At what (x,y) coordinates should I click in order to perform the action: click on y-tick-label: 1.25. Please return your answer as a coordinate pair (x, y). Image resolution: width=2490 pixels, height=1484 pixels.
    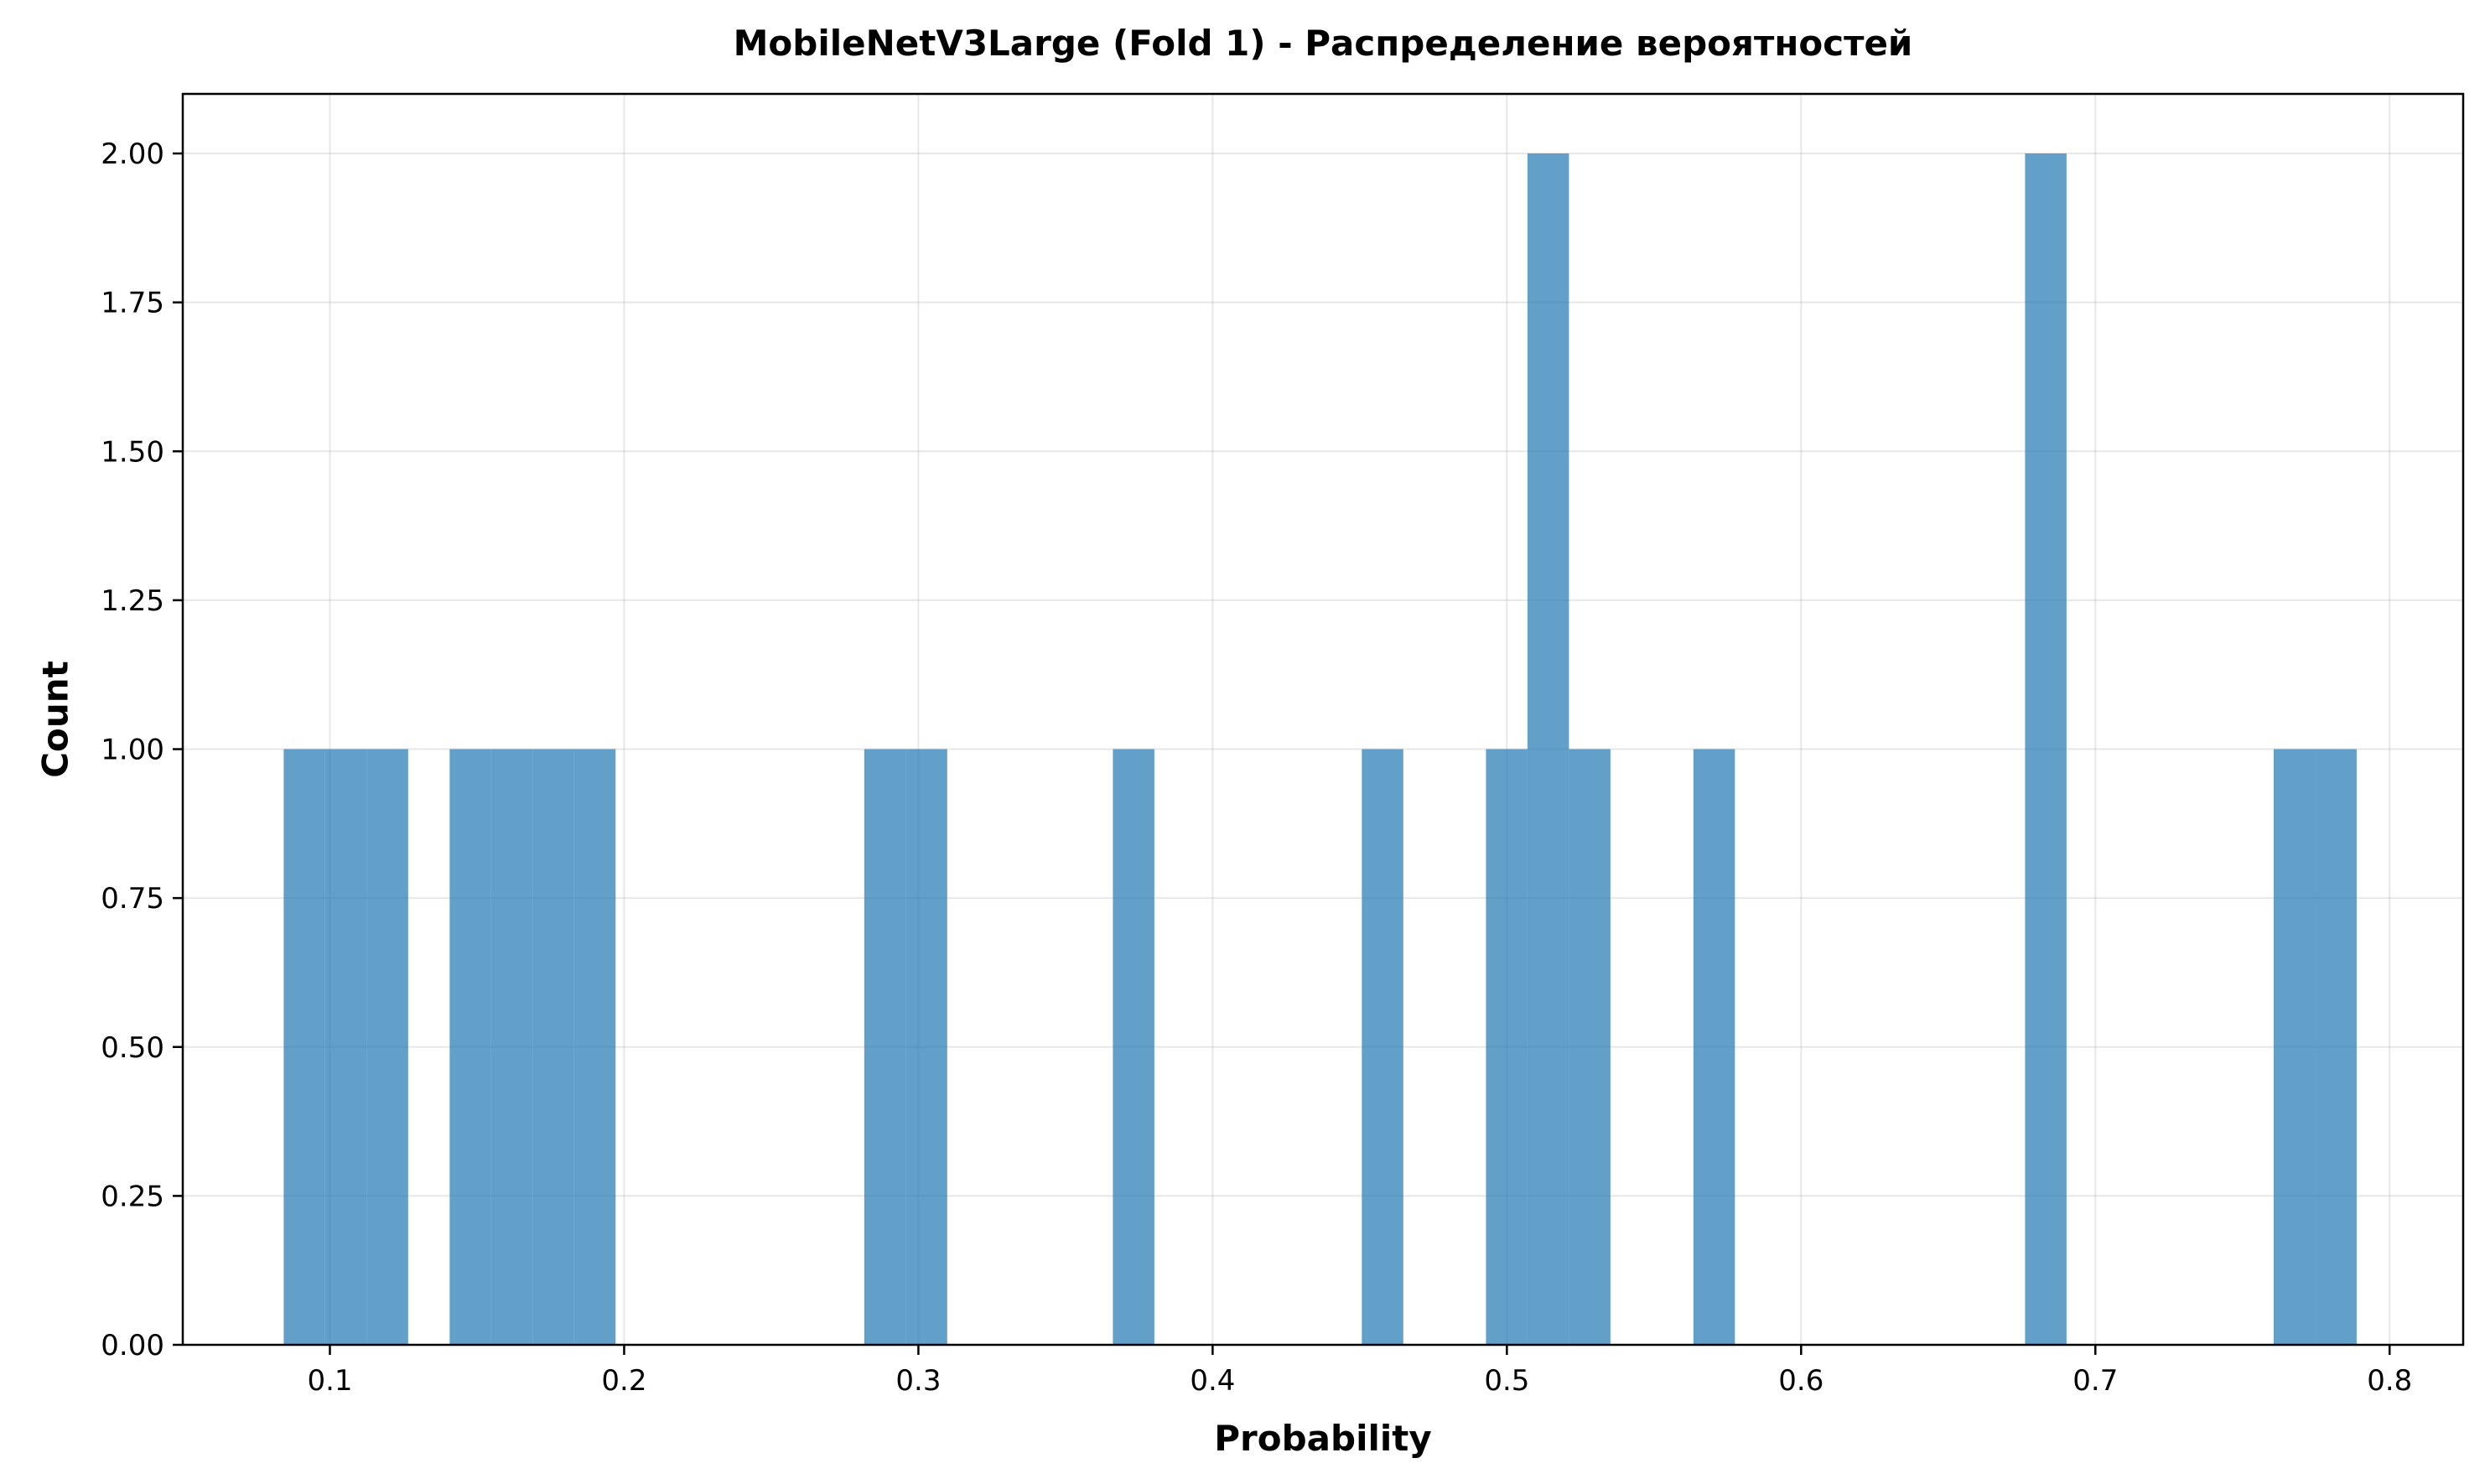
    Looking at the image, I should click on (132, 601).